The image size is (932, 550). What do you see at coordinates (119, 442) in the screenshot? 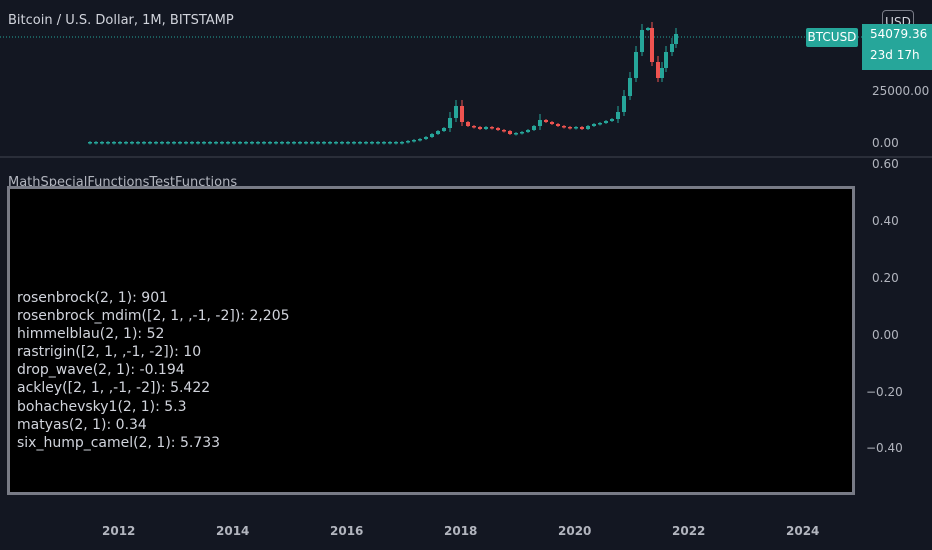
I see `output-line: six_hump_camel(2, 1): 5.733` at bounding box center [119, 442].